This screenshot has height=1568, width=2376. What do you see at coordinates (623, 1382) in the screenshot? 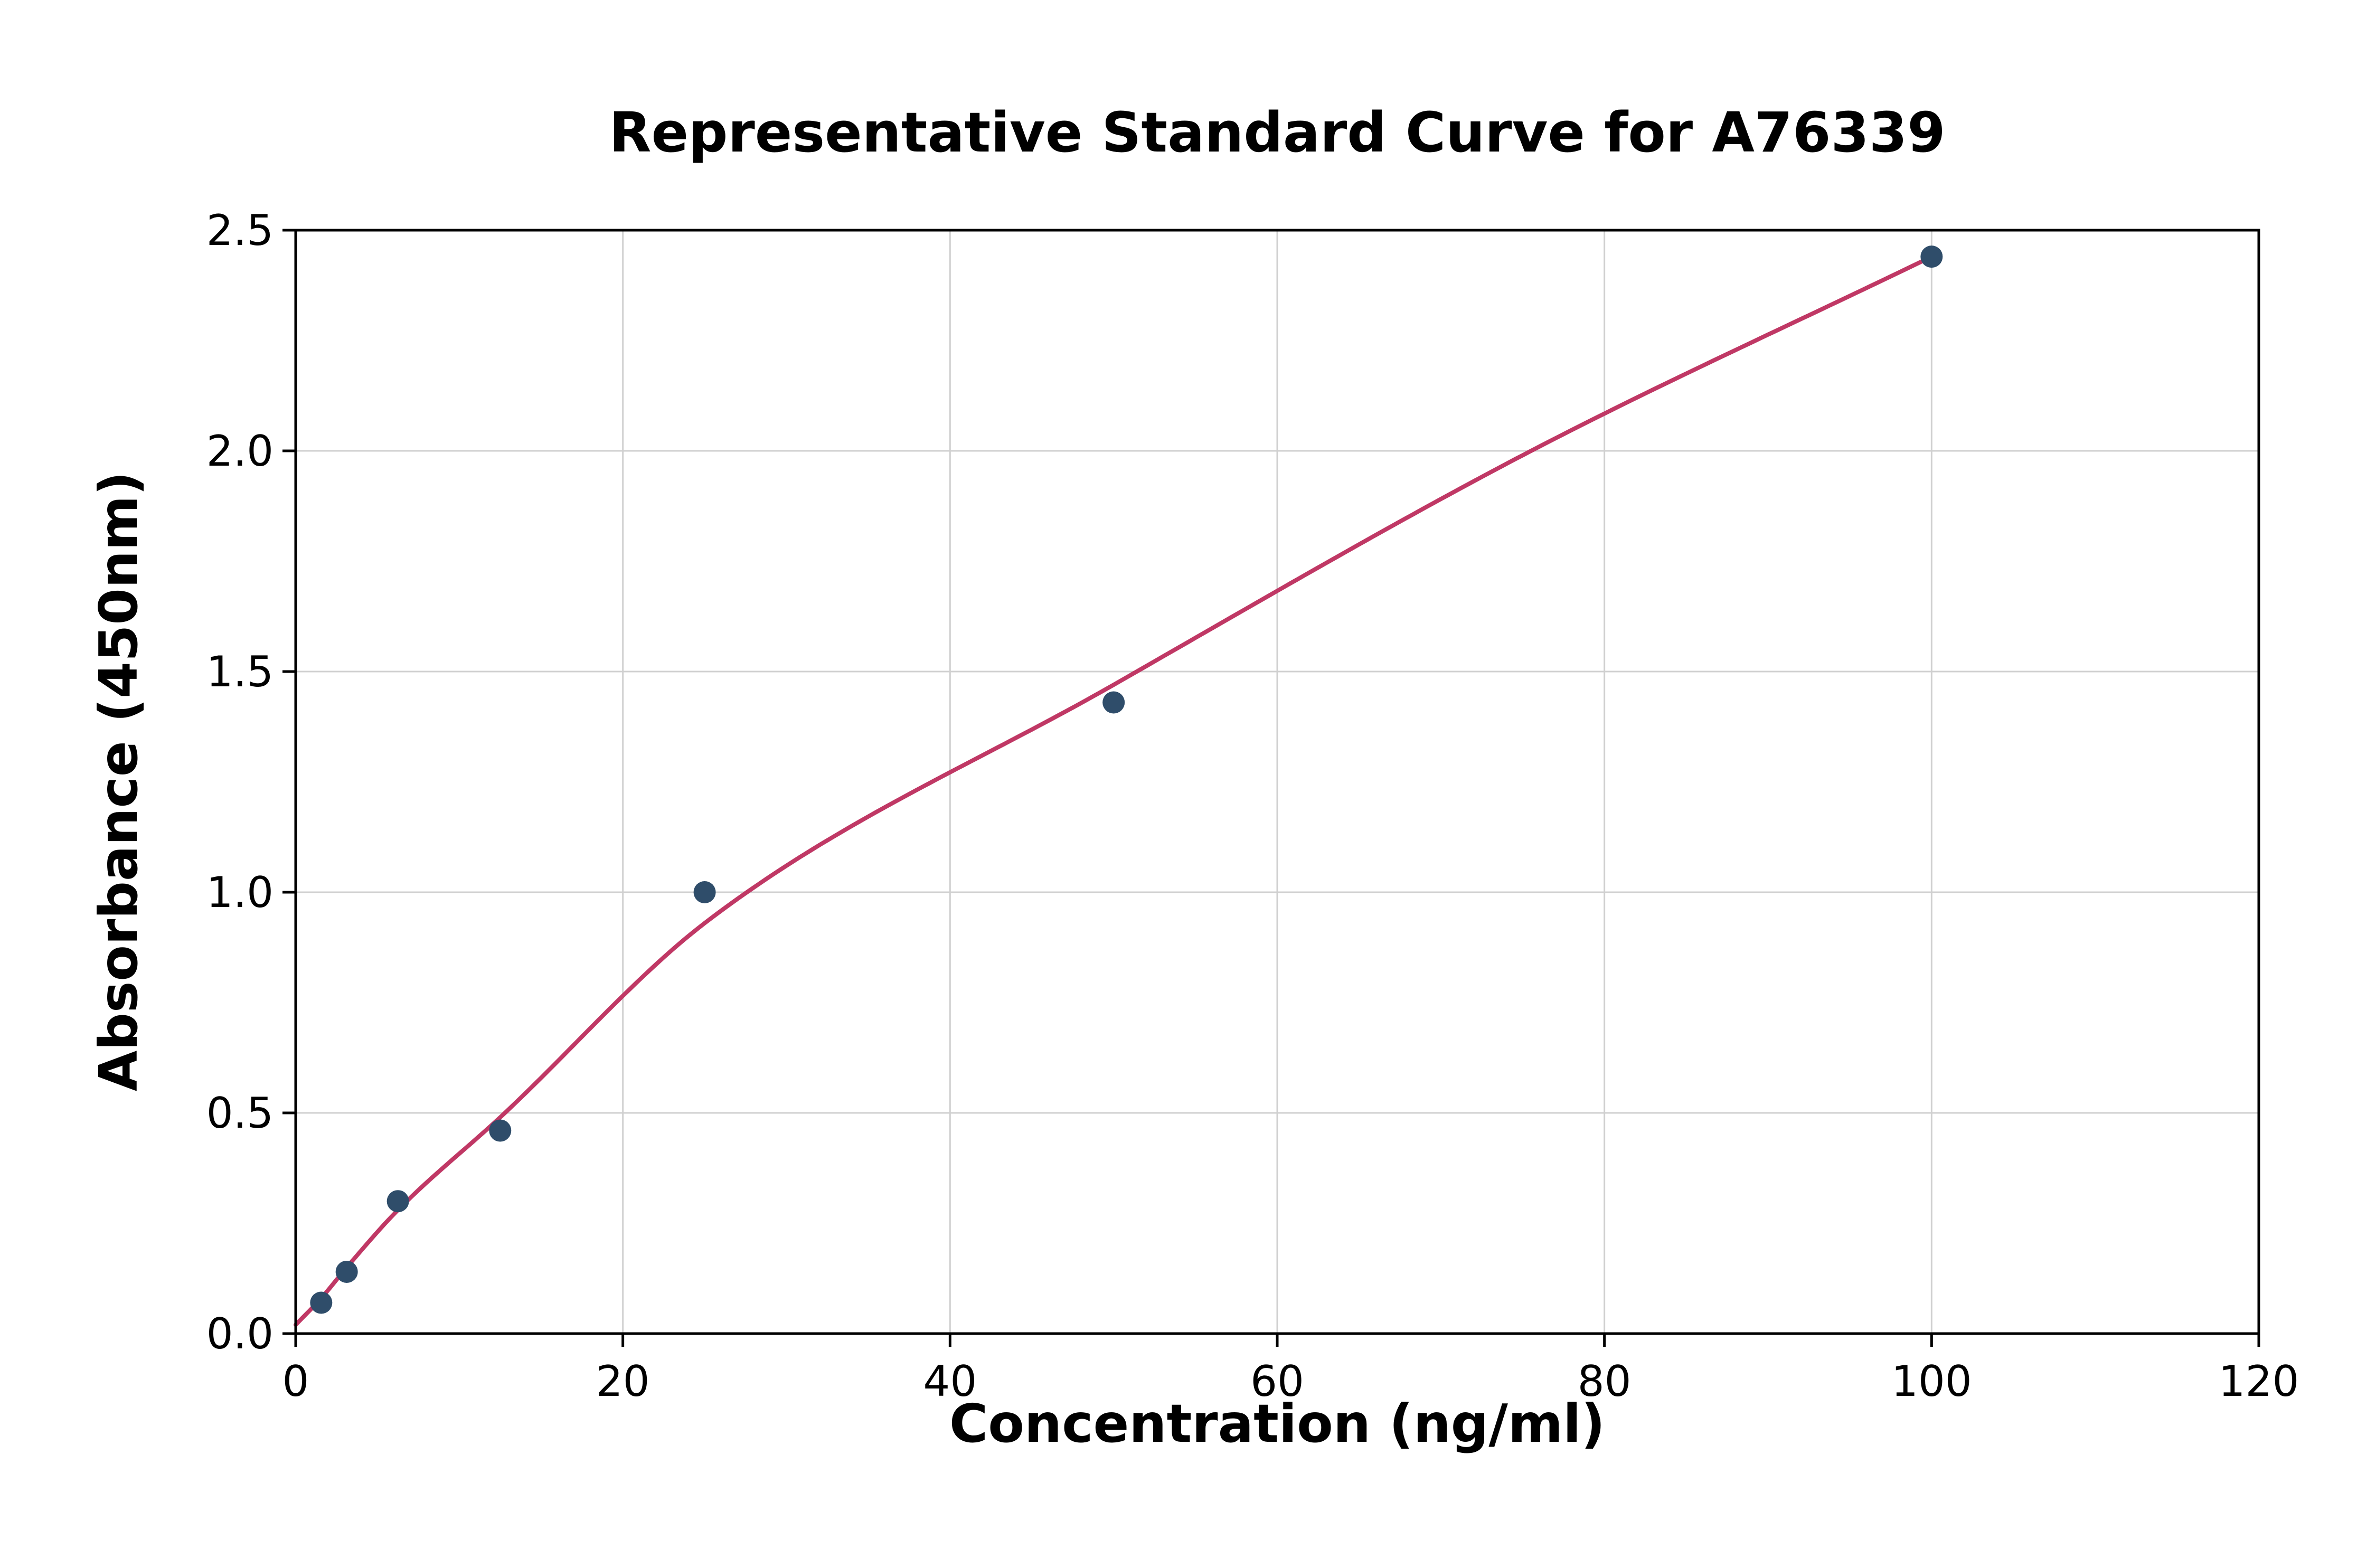
I see `x-tick-label: 20` at bounding box center [623, 1382].